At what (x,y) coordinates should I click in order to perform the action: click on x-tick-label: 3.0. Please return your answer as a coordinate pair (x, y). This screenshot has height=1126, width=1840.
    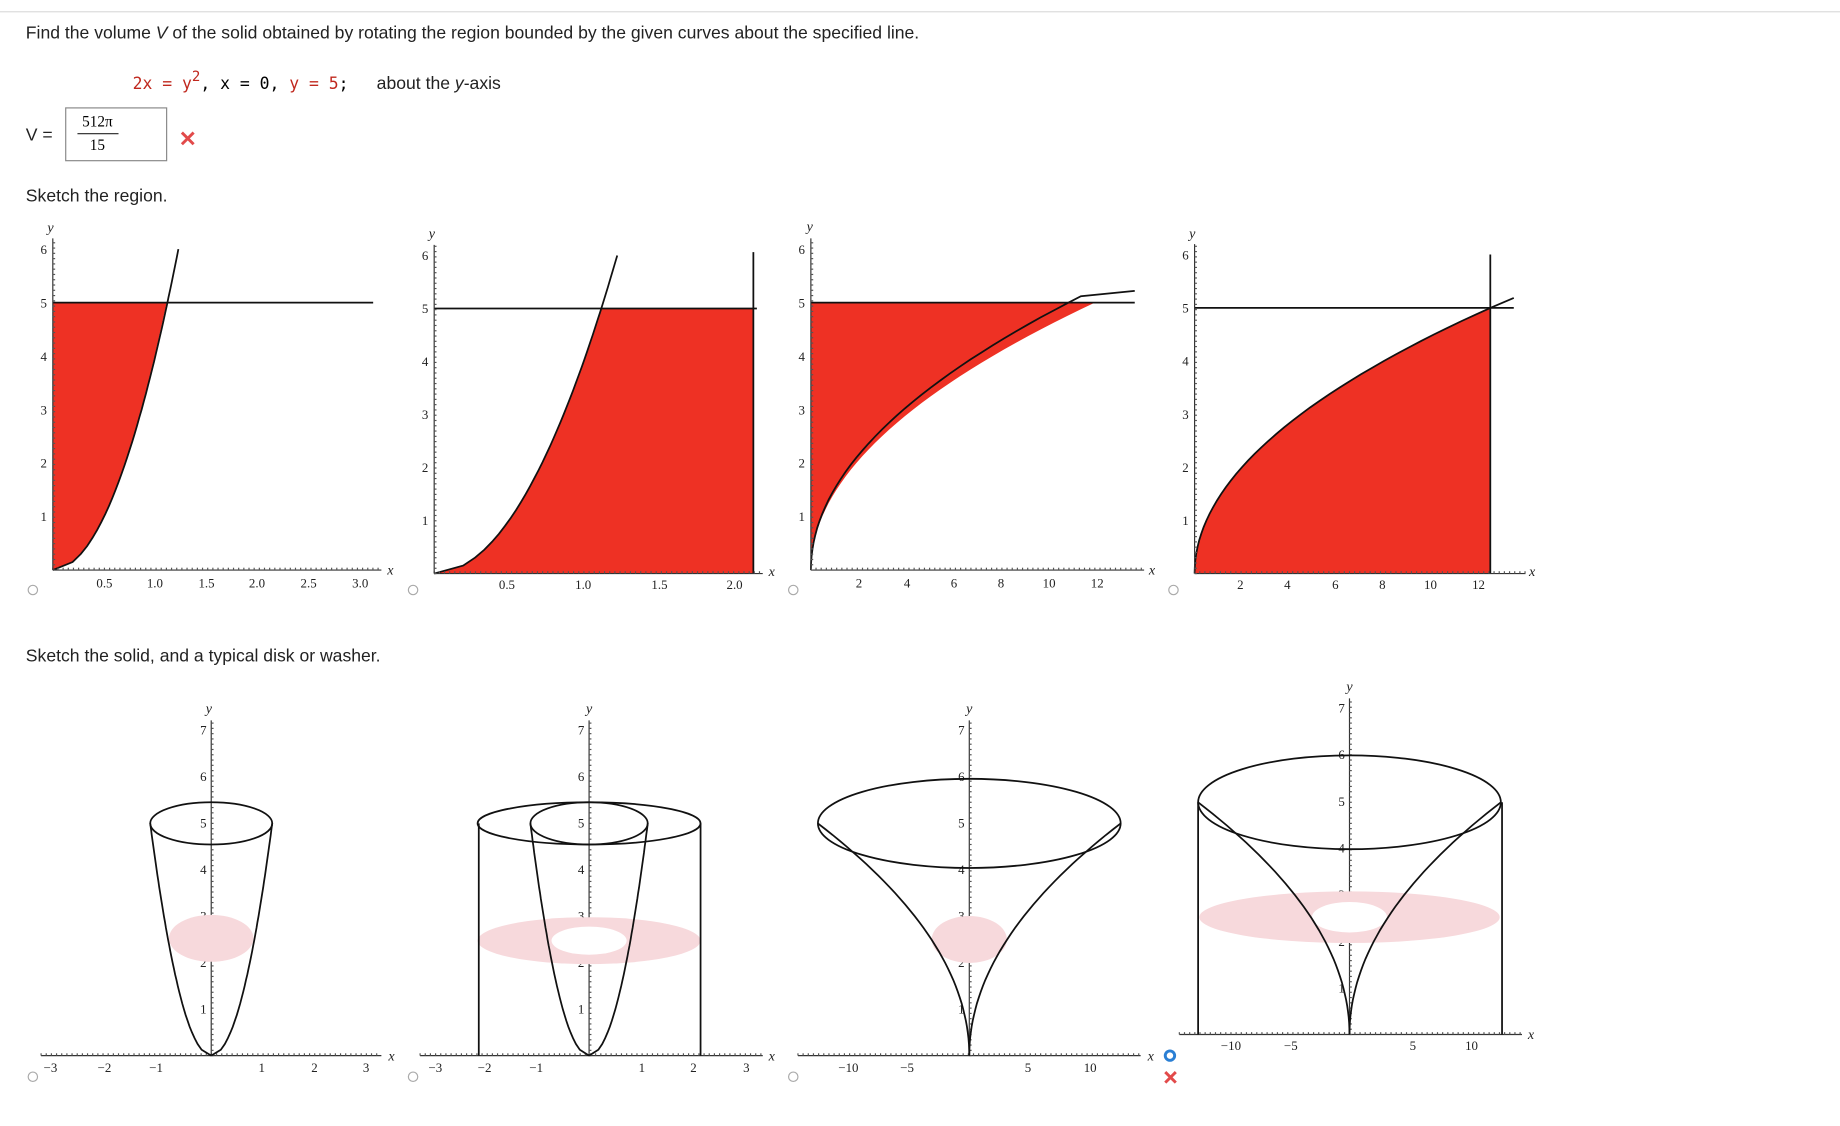
    Looking at the image, I should click on (360, 584).